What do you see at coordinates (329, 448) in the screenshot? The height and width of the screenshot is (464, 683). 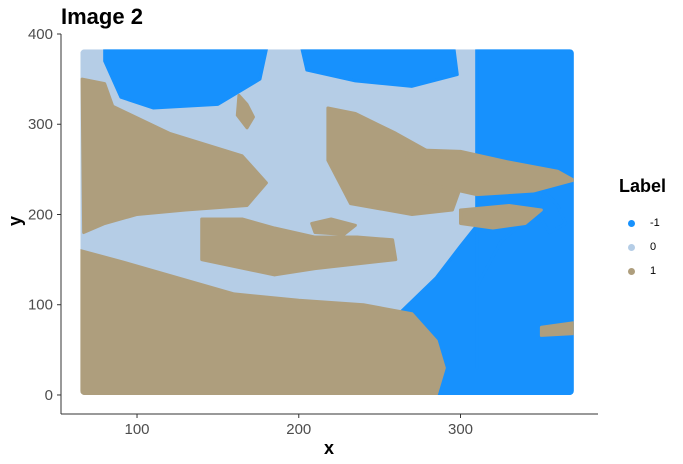 I see `x-axis-title: x` at bounding box center [329, 448].